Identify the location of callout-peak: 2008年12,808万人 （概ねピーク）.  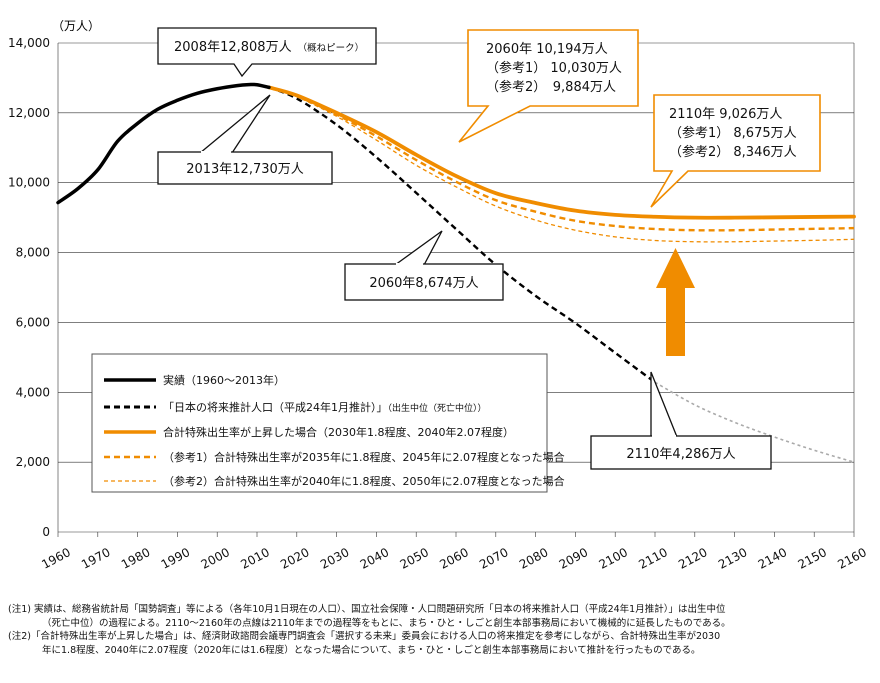
(267, 52).